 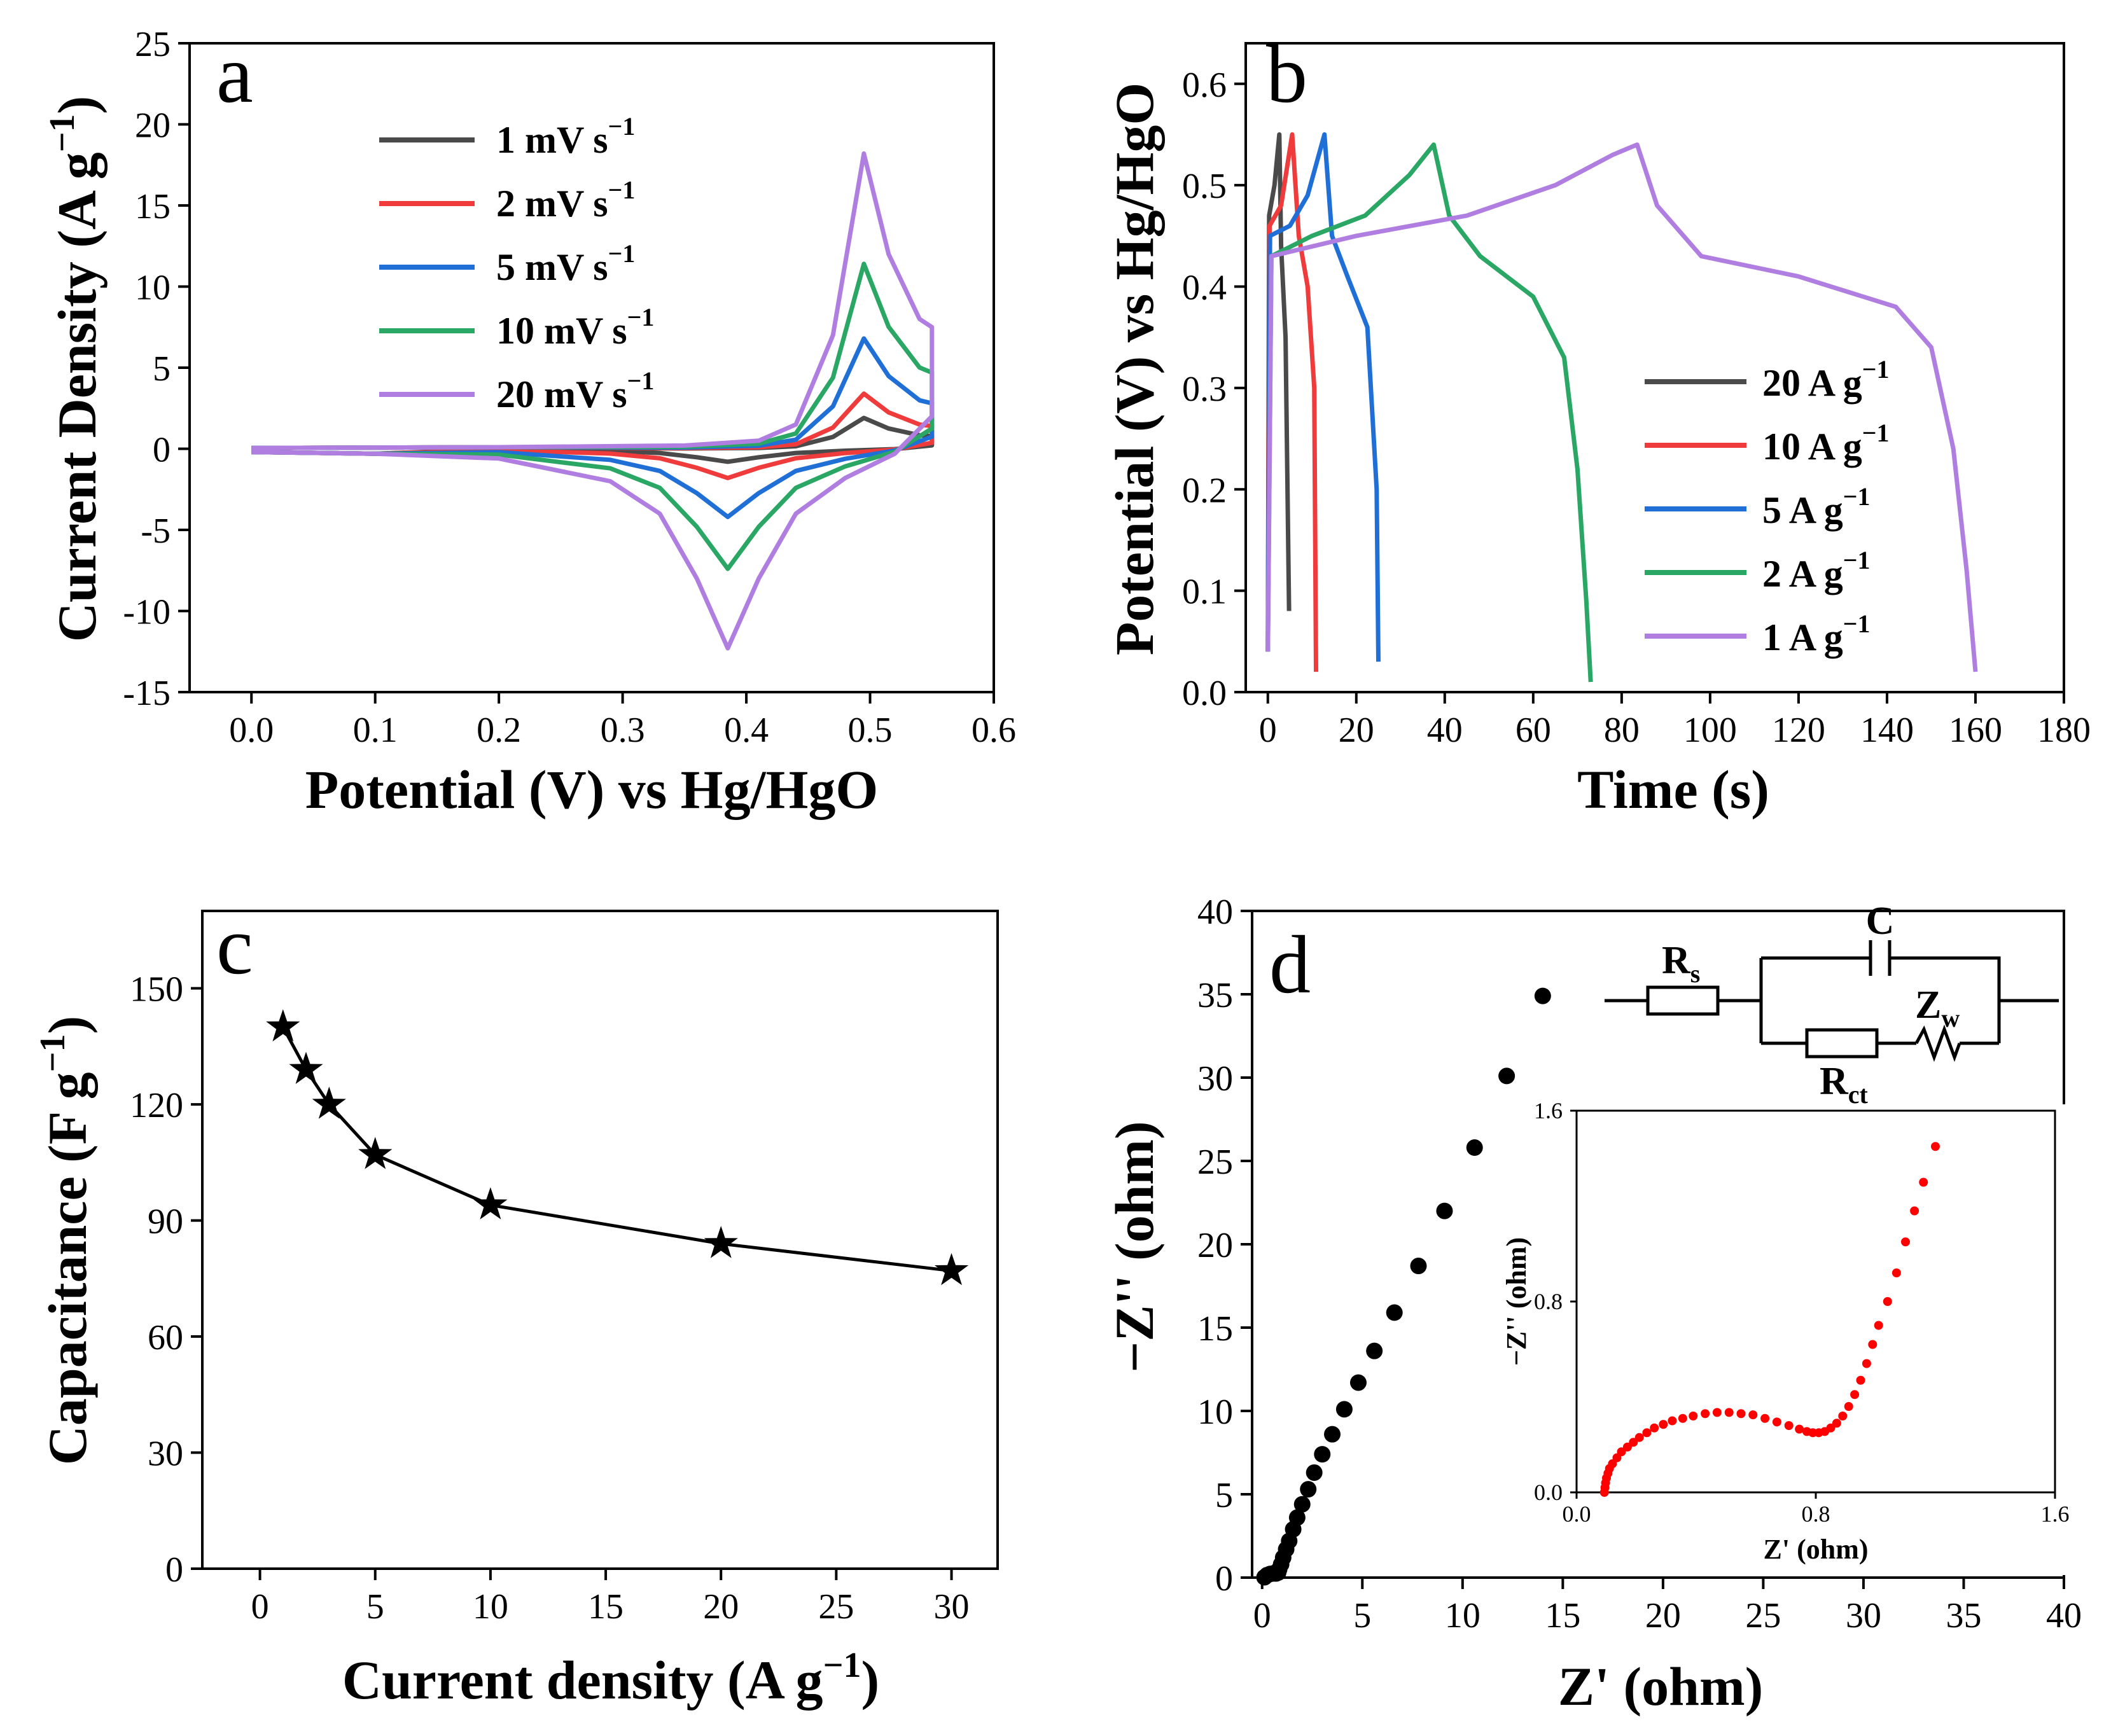 What do you see at coordinates (77, 397) in the screenshot?
I see `y-axis-label-text: Current Density (A g` at bounding box center [77, 397].